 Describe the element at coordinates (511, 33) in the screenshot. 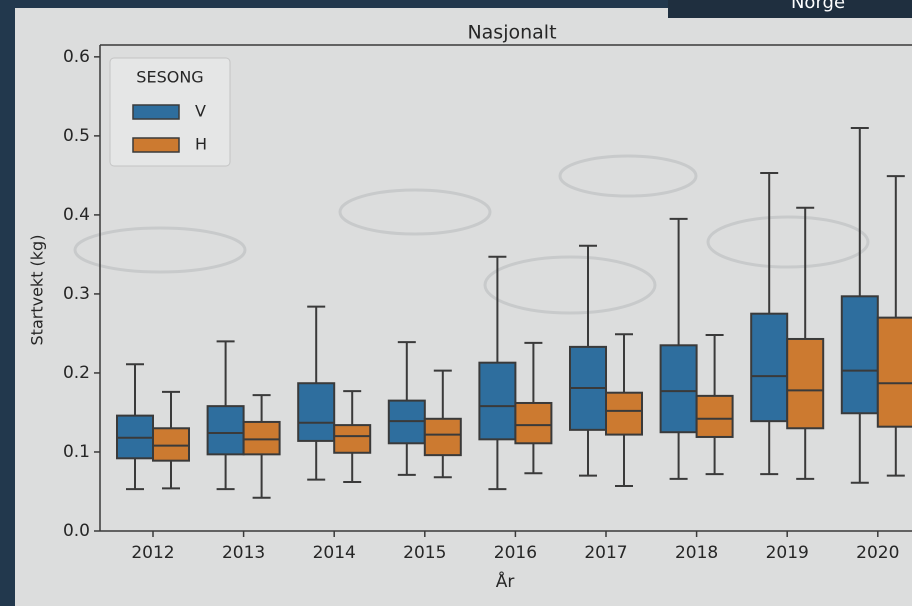

I see `chart-title: Nasjonalt` at that location.